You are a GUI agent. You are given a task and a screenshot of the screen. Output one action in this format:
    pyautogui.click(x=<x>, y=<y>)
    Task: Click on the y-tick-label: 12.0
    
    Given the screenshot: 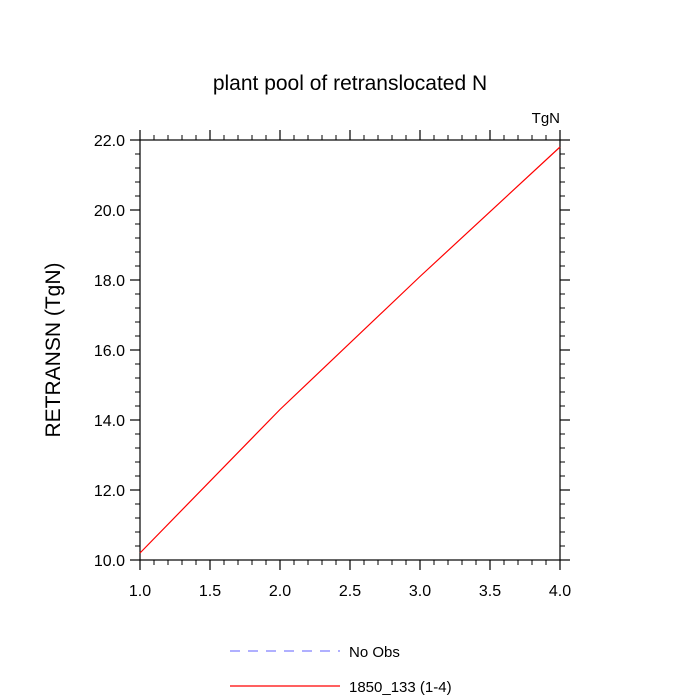 What is the action you would take?
    pyautogui.click(x=109, y=491)
    